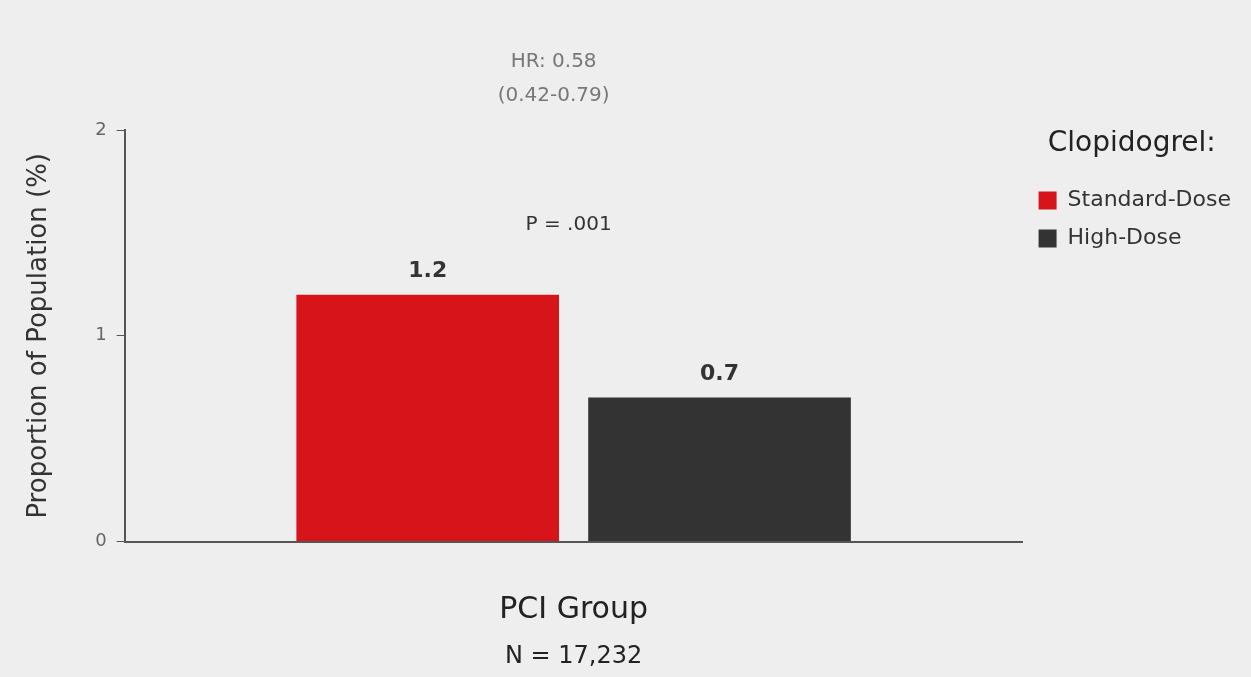 This screenshot has width=1251, height=677. What do you see at coordinates (101, 540) in the screenshot?
I see `y-tick-label: 0` at bounding box center [101, 540].